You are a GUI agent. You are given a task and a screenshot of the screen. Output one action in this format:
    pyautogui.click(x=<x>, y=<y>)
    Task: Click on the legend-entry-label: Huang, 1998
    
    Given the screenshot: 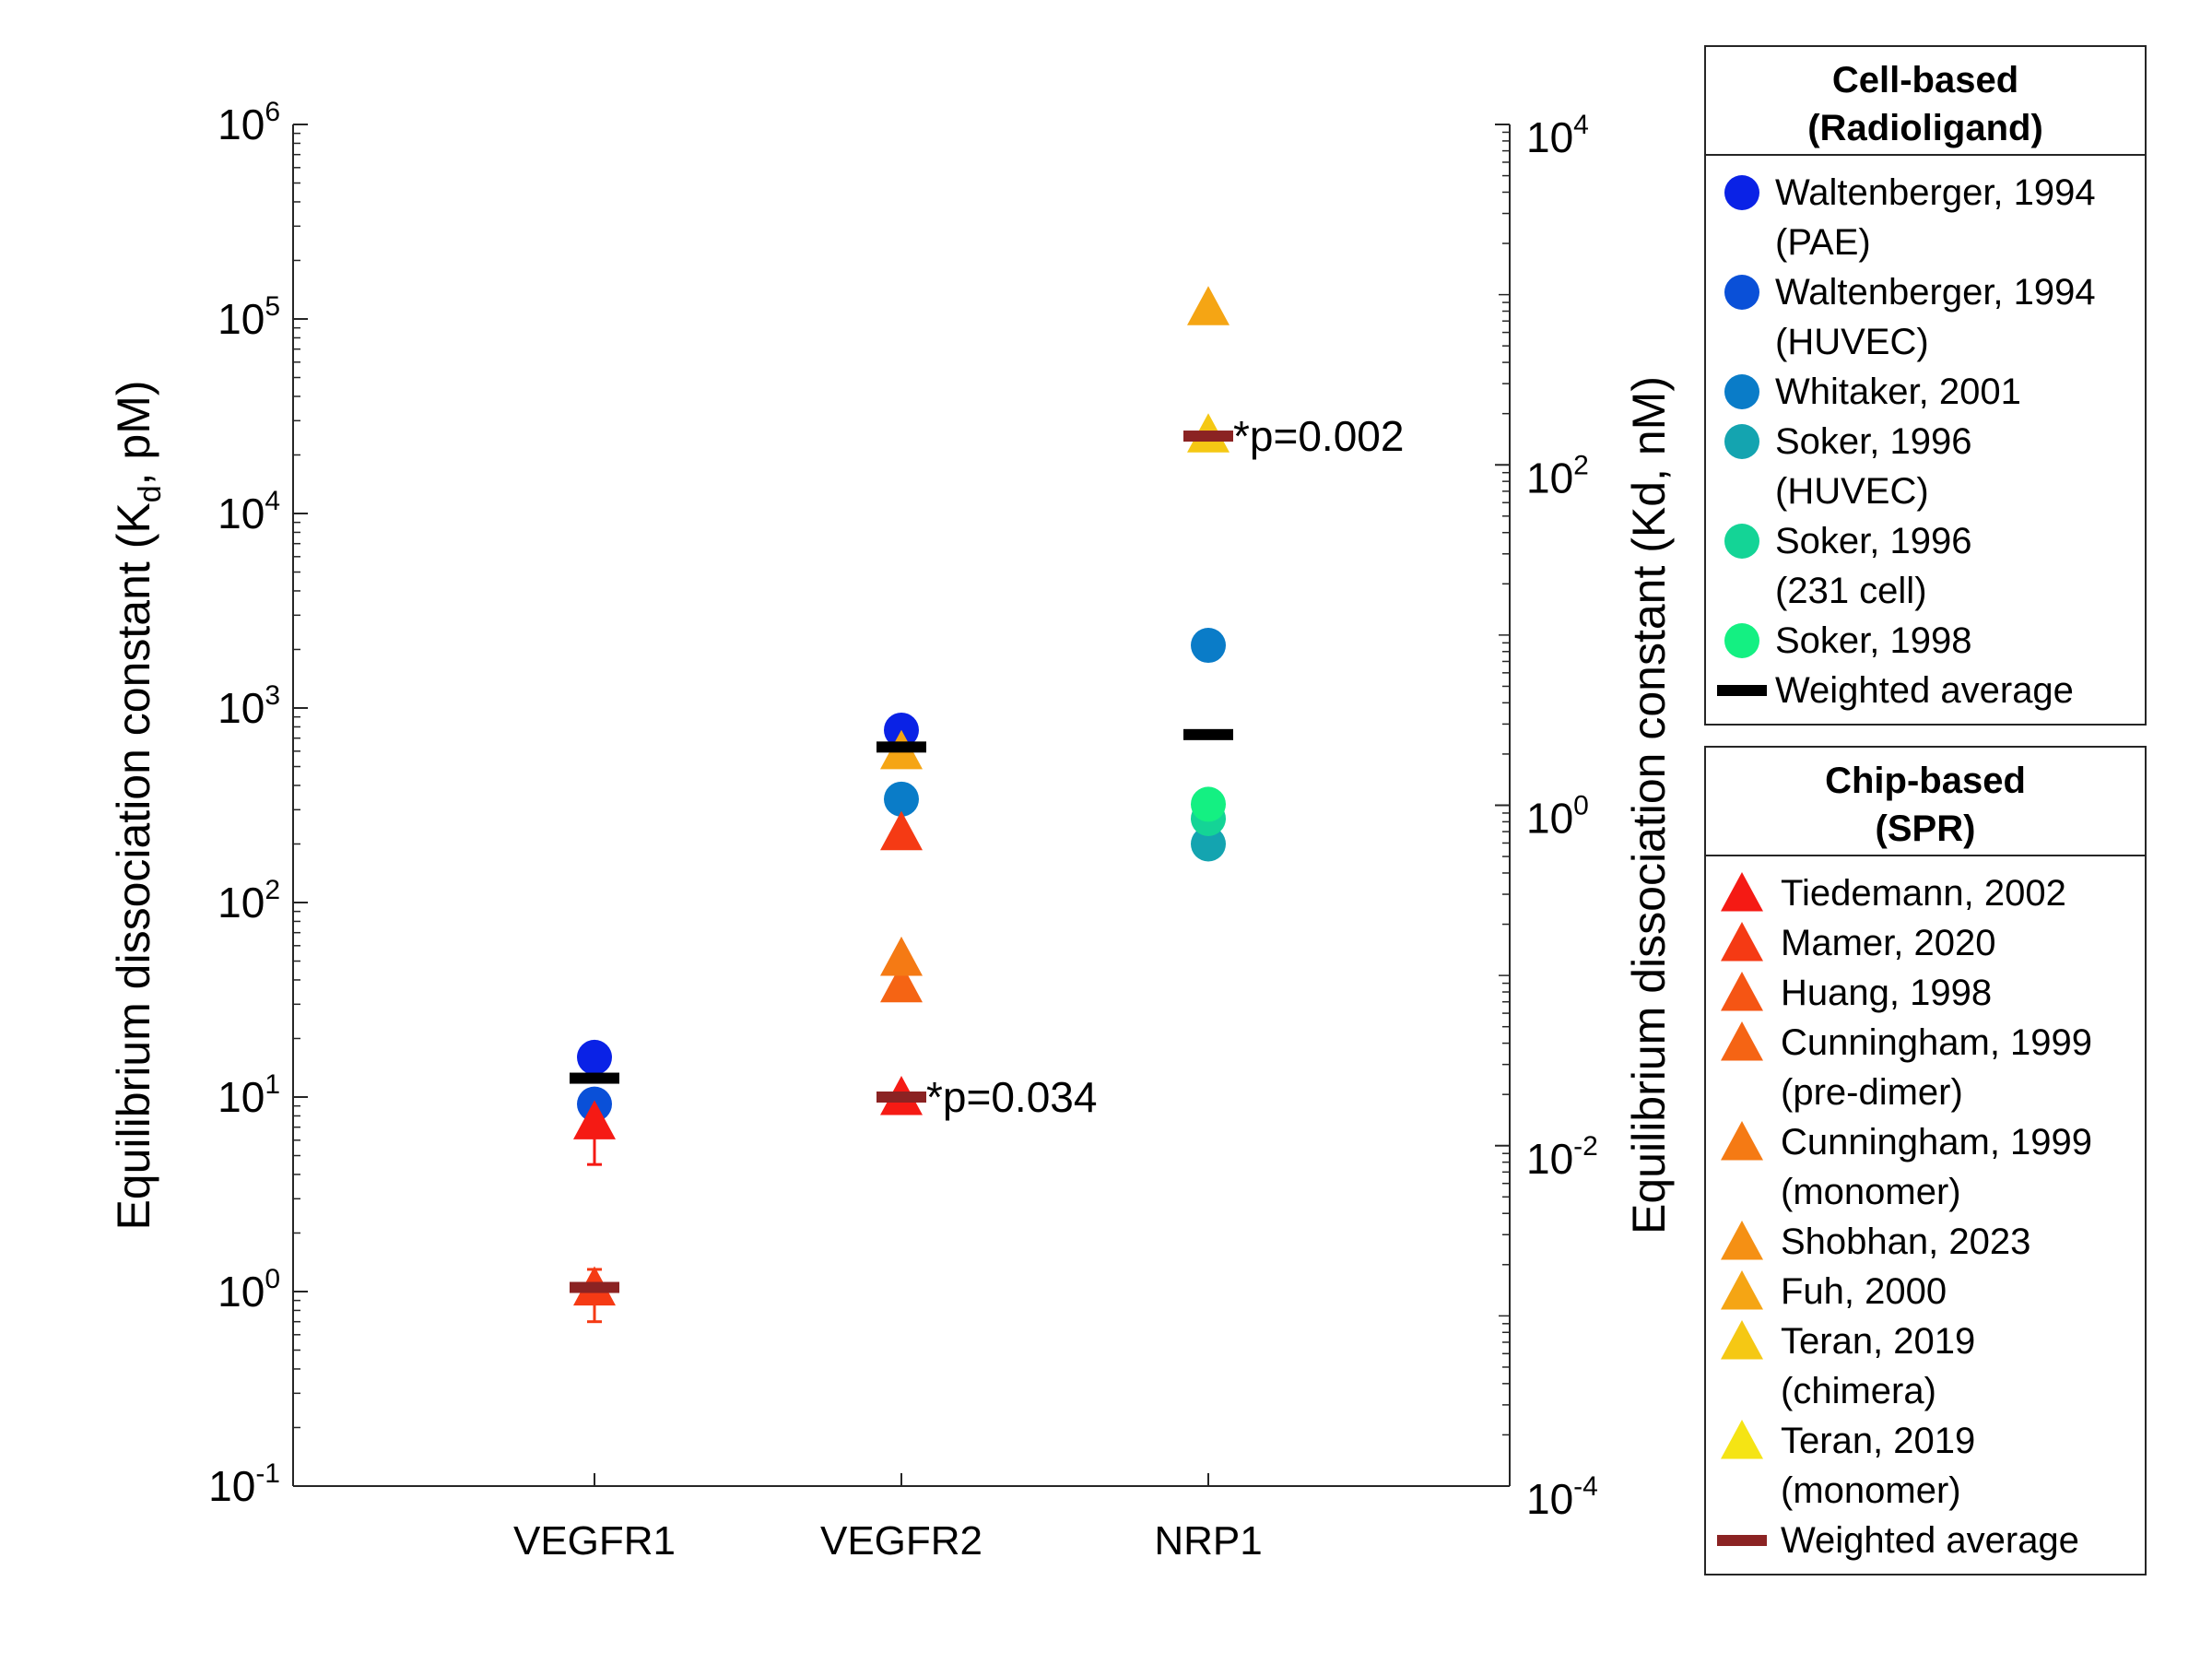 What is the action you would take?
    pyautogui.click(x=1886, y=993)
    